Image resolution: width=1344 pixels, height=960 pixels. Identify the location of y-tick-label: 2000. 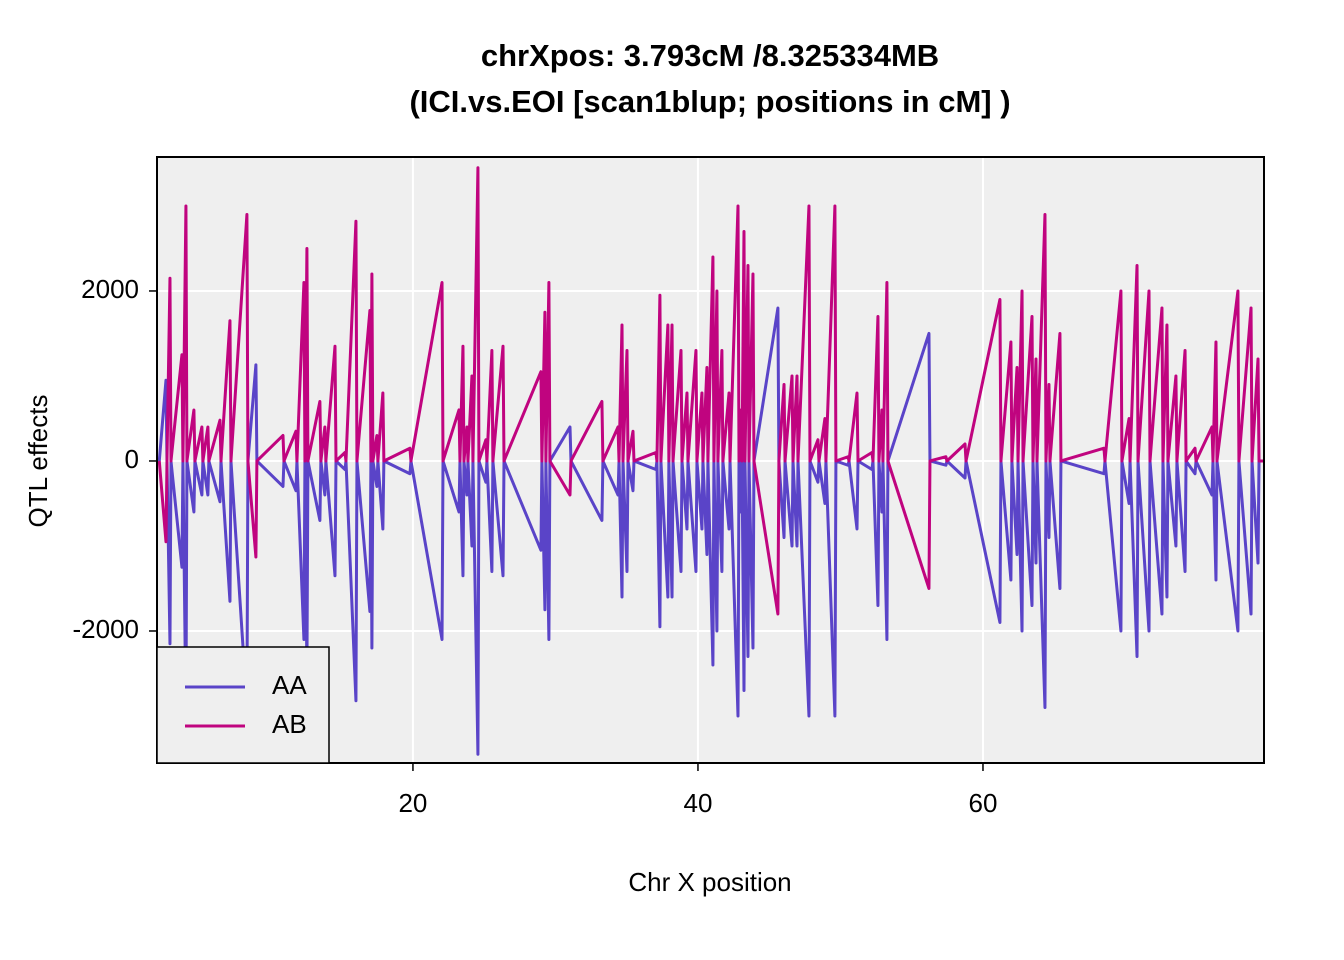
(110, 289).